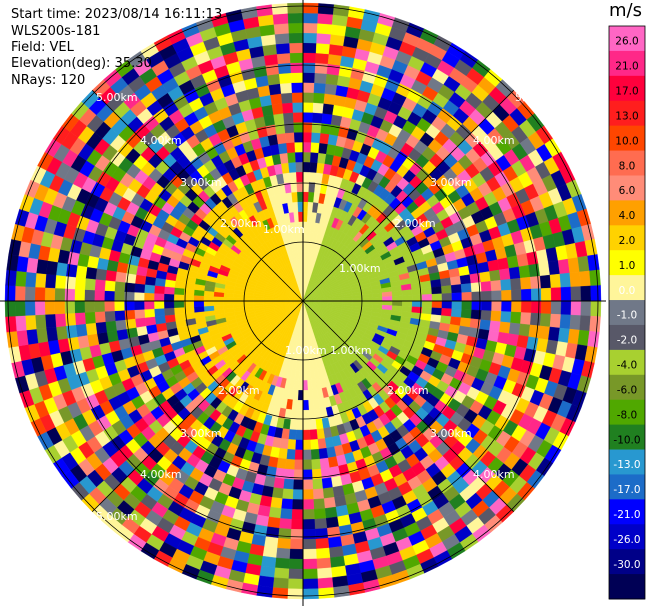 Image resolution: width=647 pixels, height=607 pixels. What do you see at coordinates (626, 42) in the screenshot?
I see `colorbar-tick-label: 26.0` at bounding box center [626, 42].